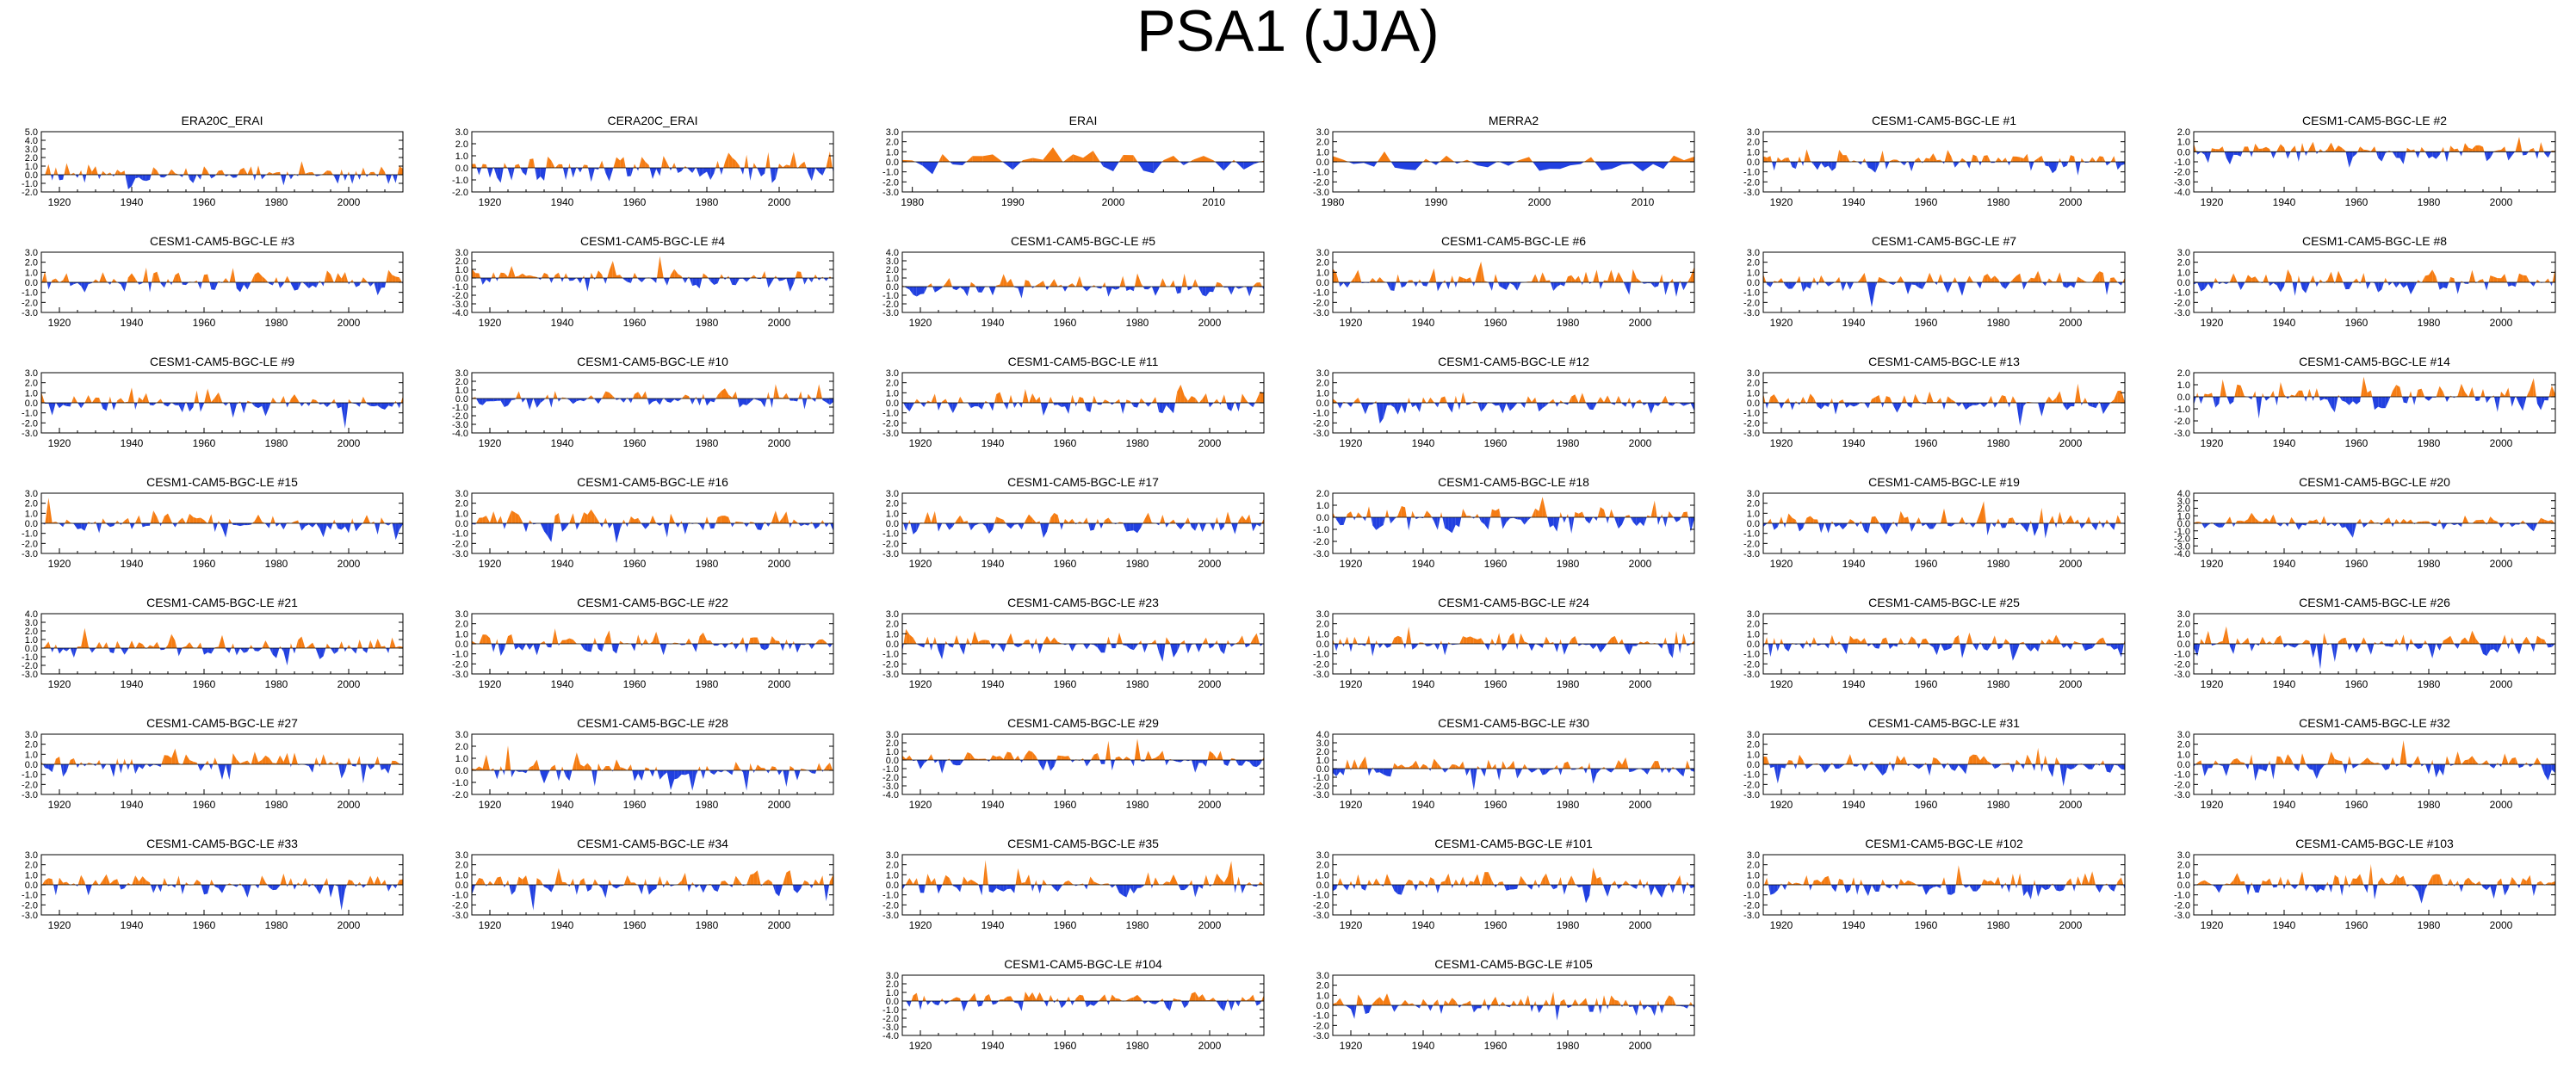  Describe the element at coordinates (2213, 564) in the screenshot. I see `x-tick-label: 1920` at that location.